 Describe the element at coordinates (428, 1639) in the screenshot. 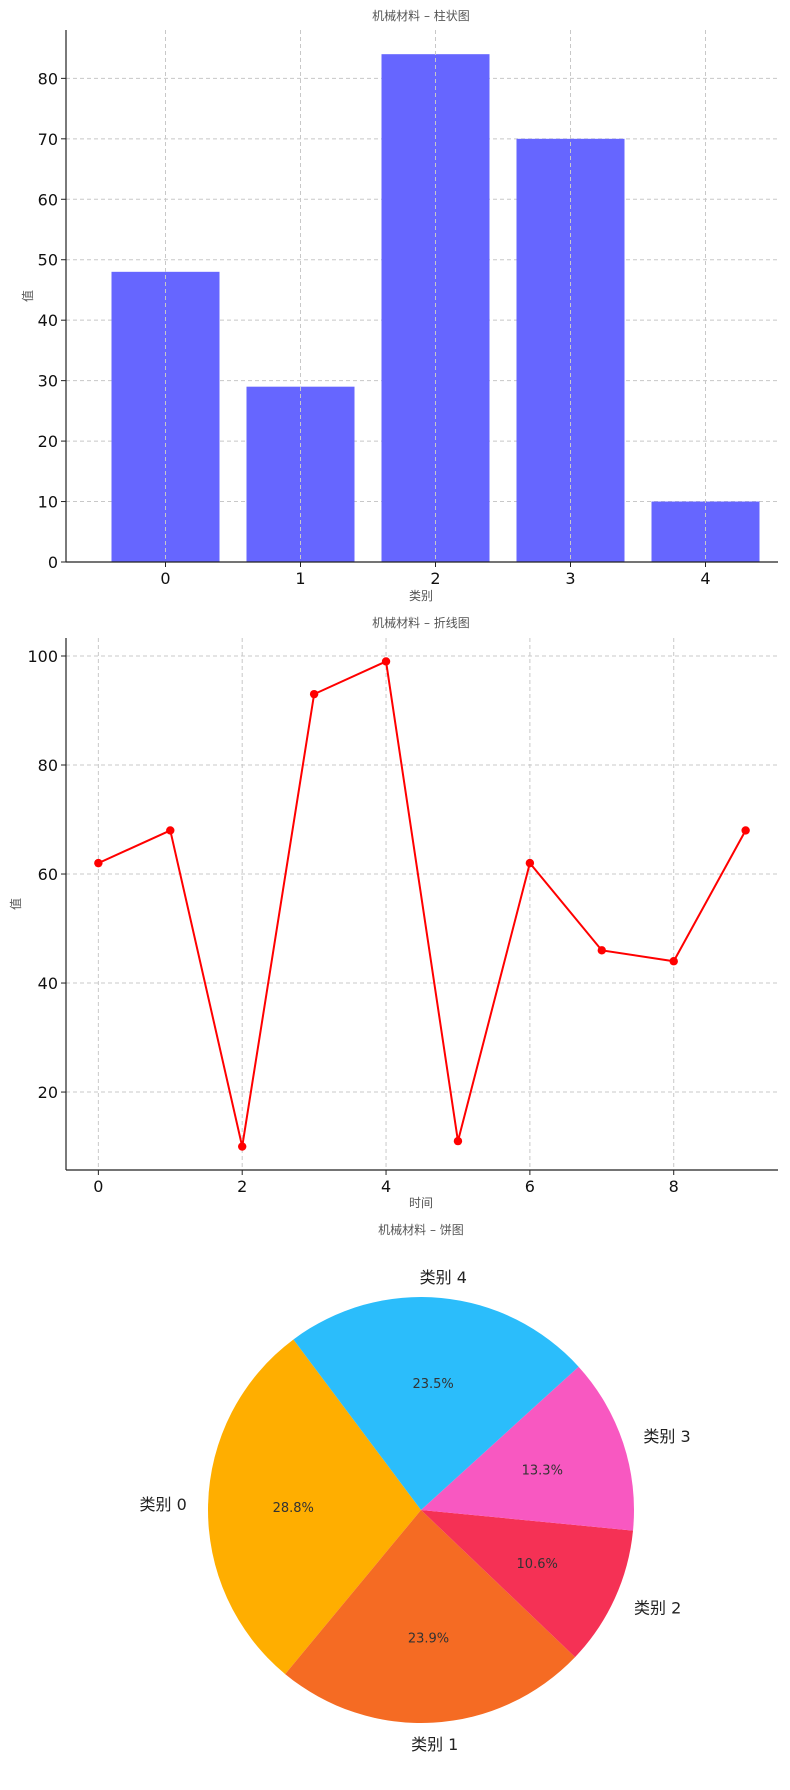

I see `pie-percent-label-1: 23.9%` at that location.